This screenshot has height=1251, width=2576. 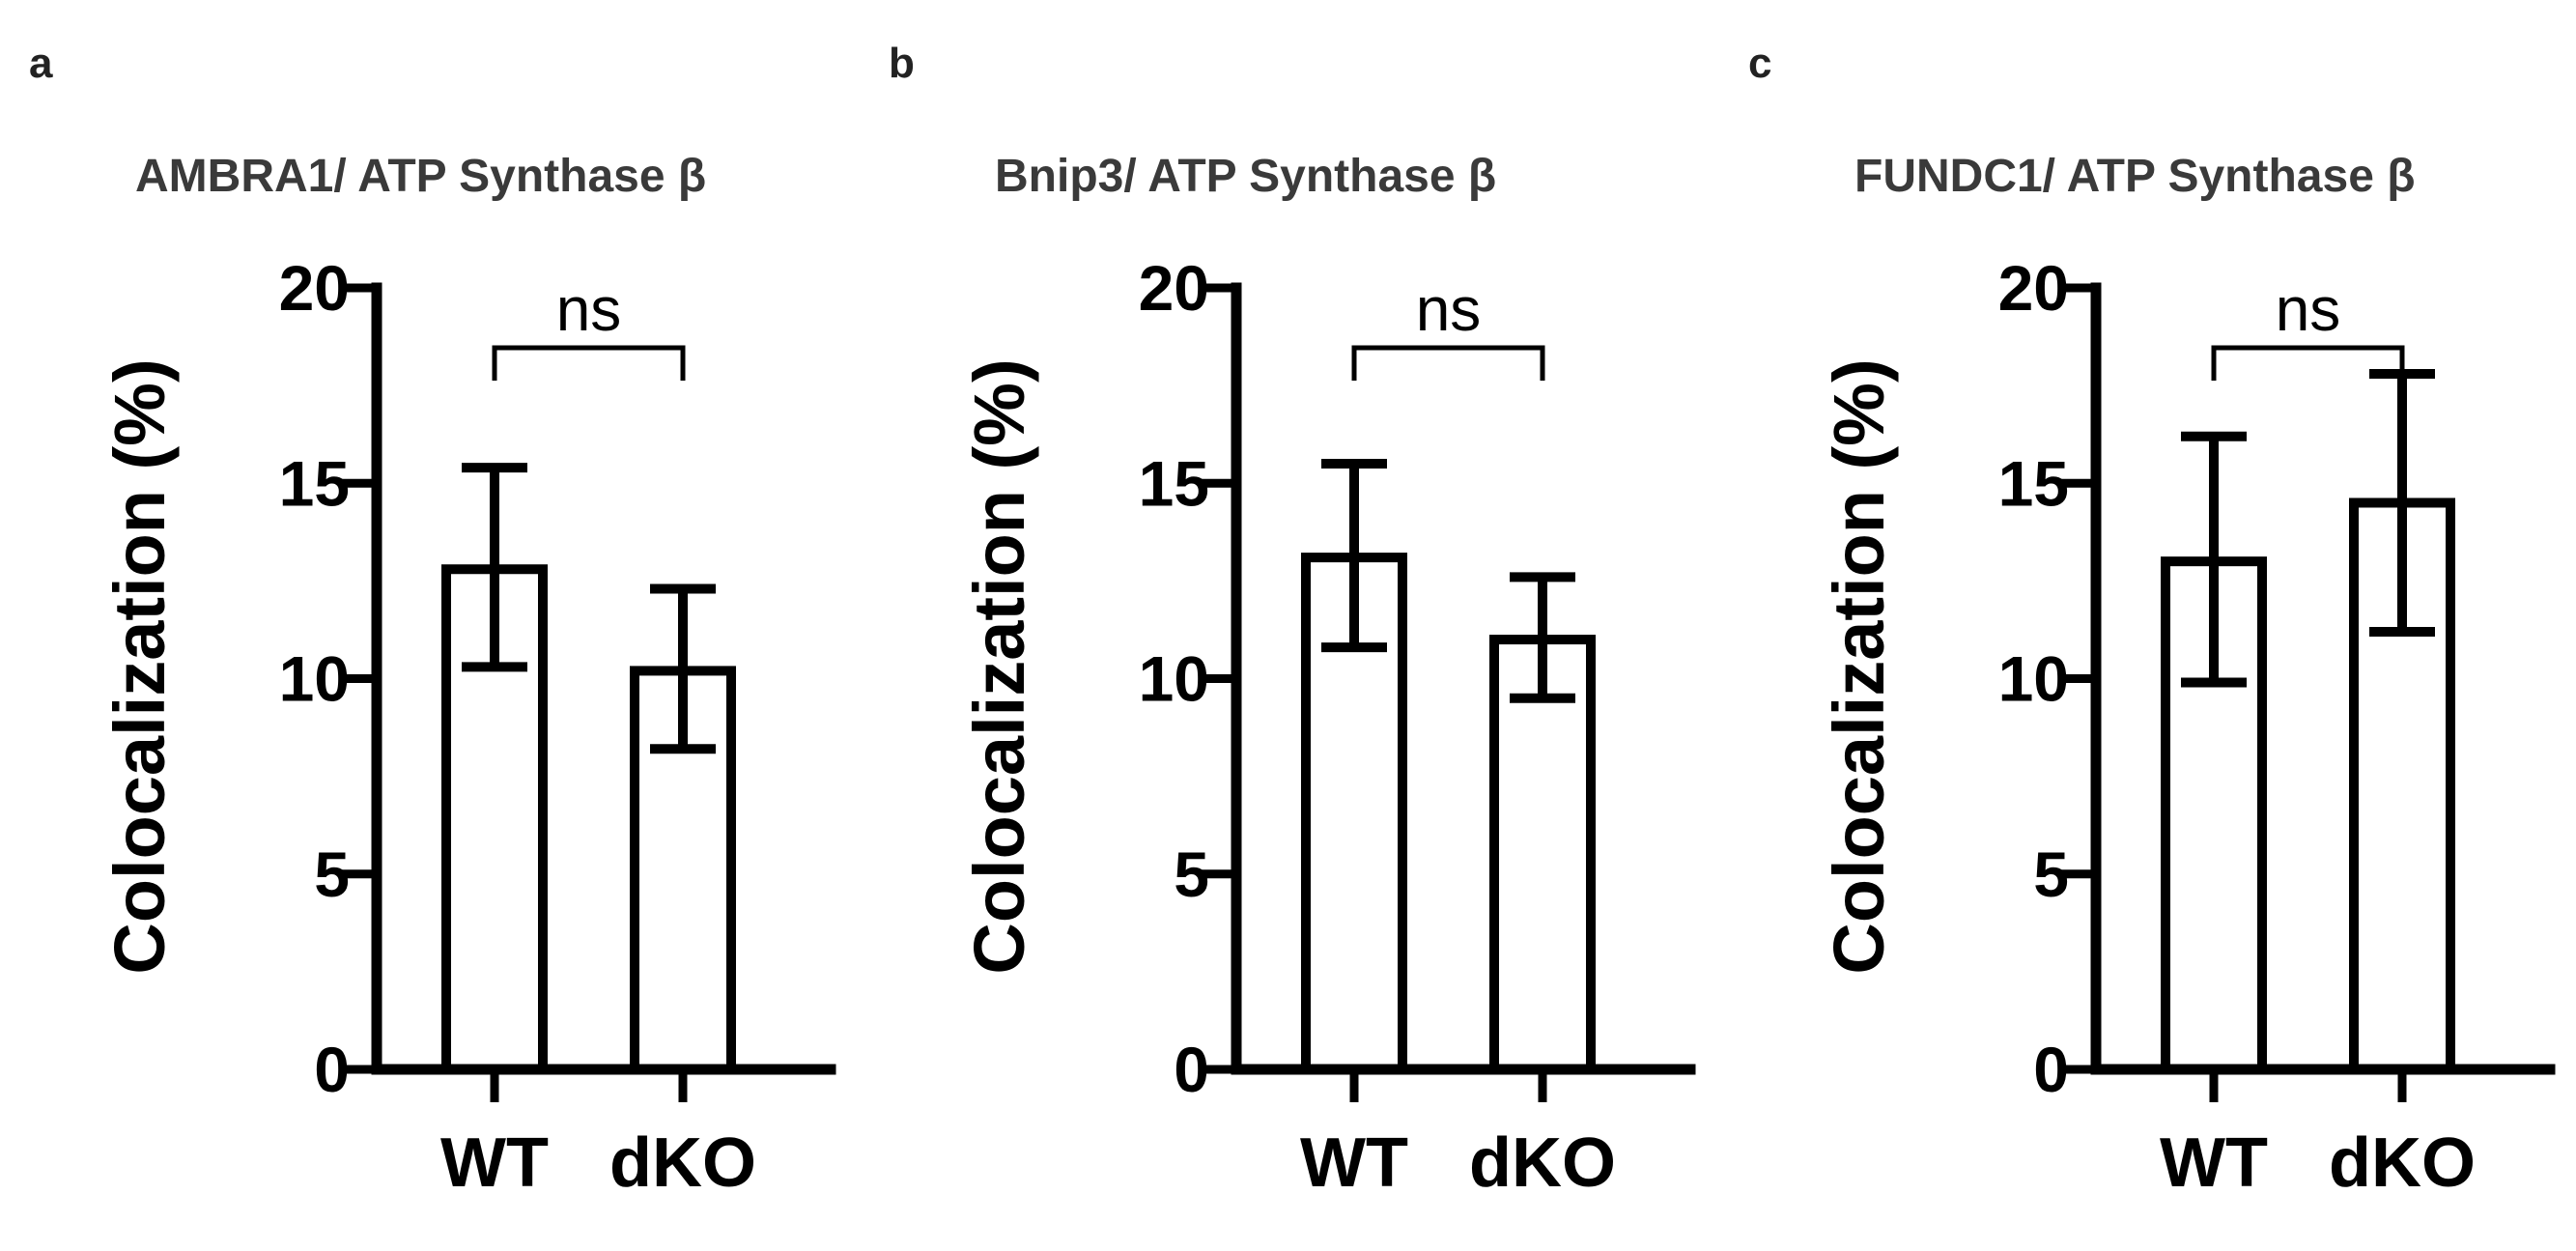 I want to click on chart-title: AMBRA1/ ATP Synthase β, so click(x=420, y=176).